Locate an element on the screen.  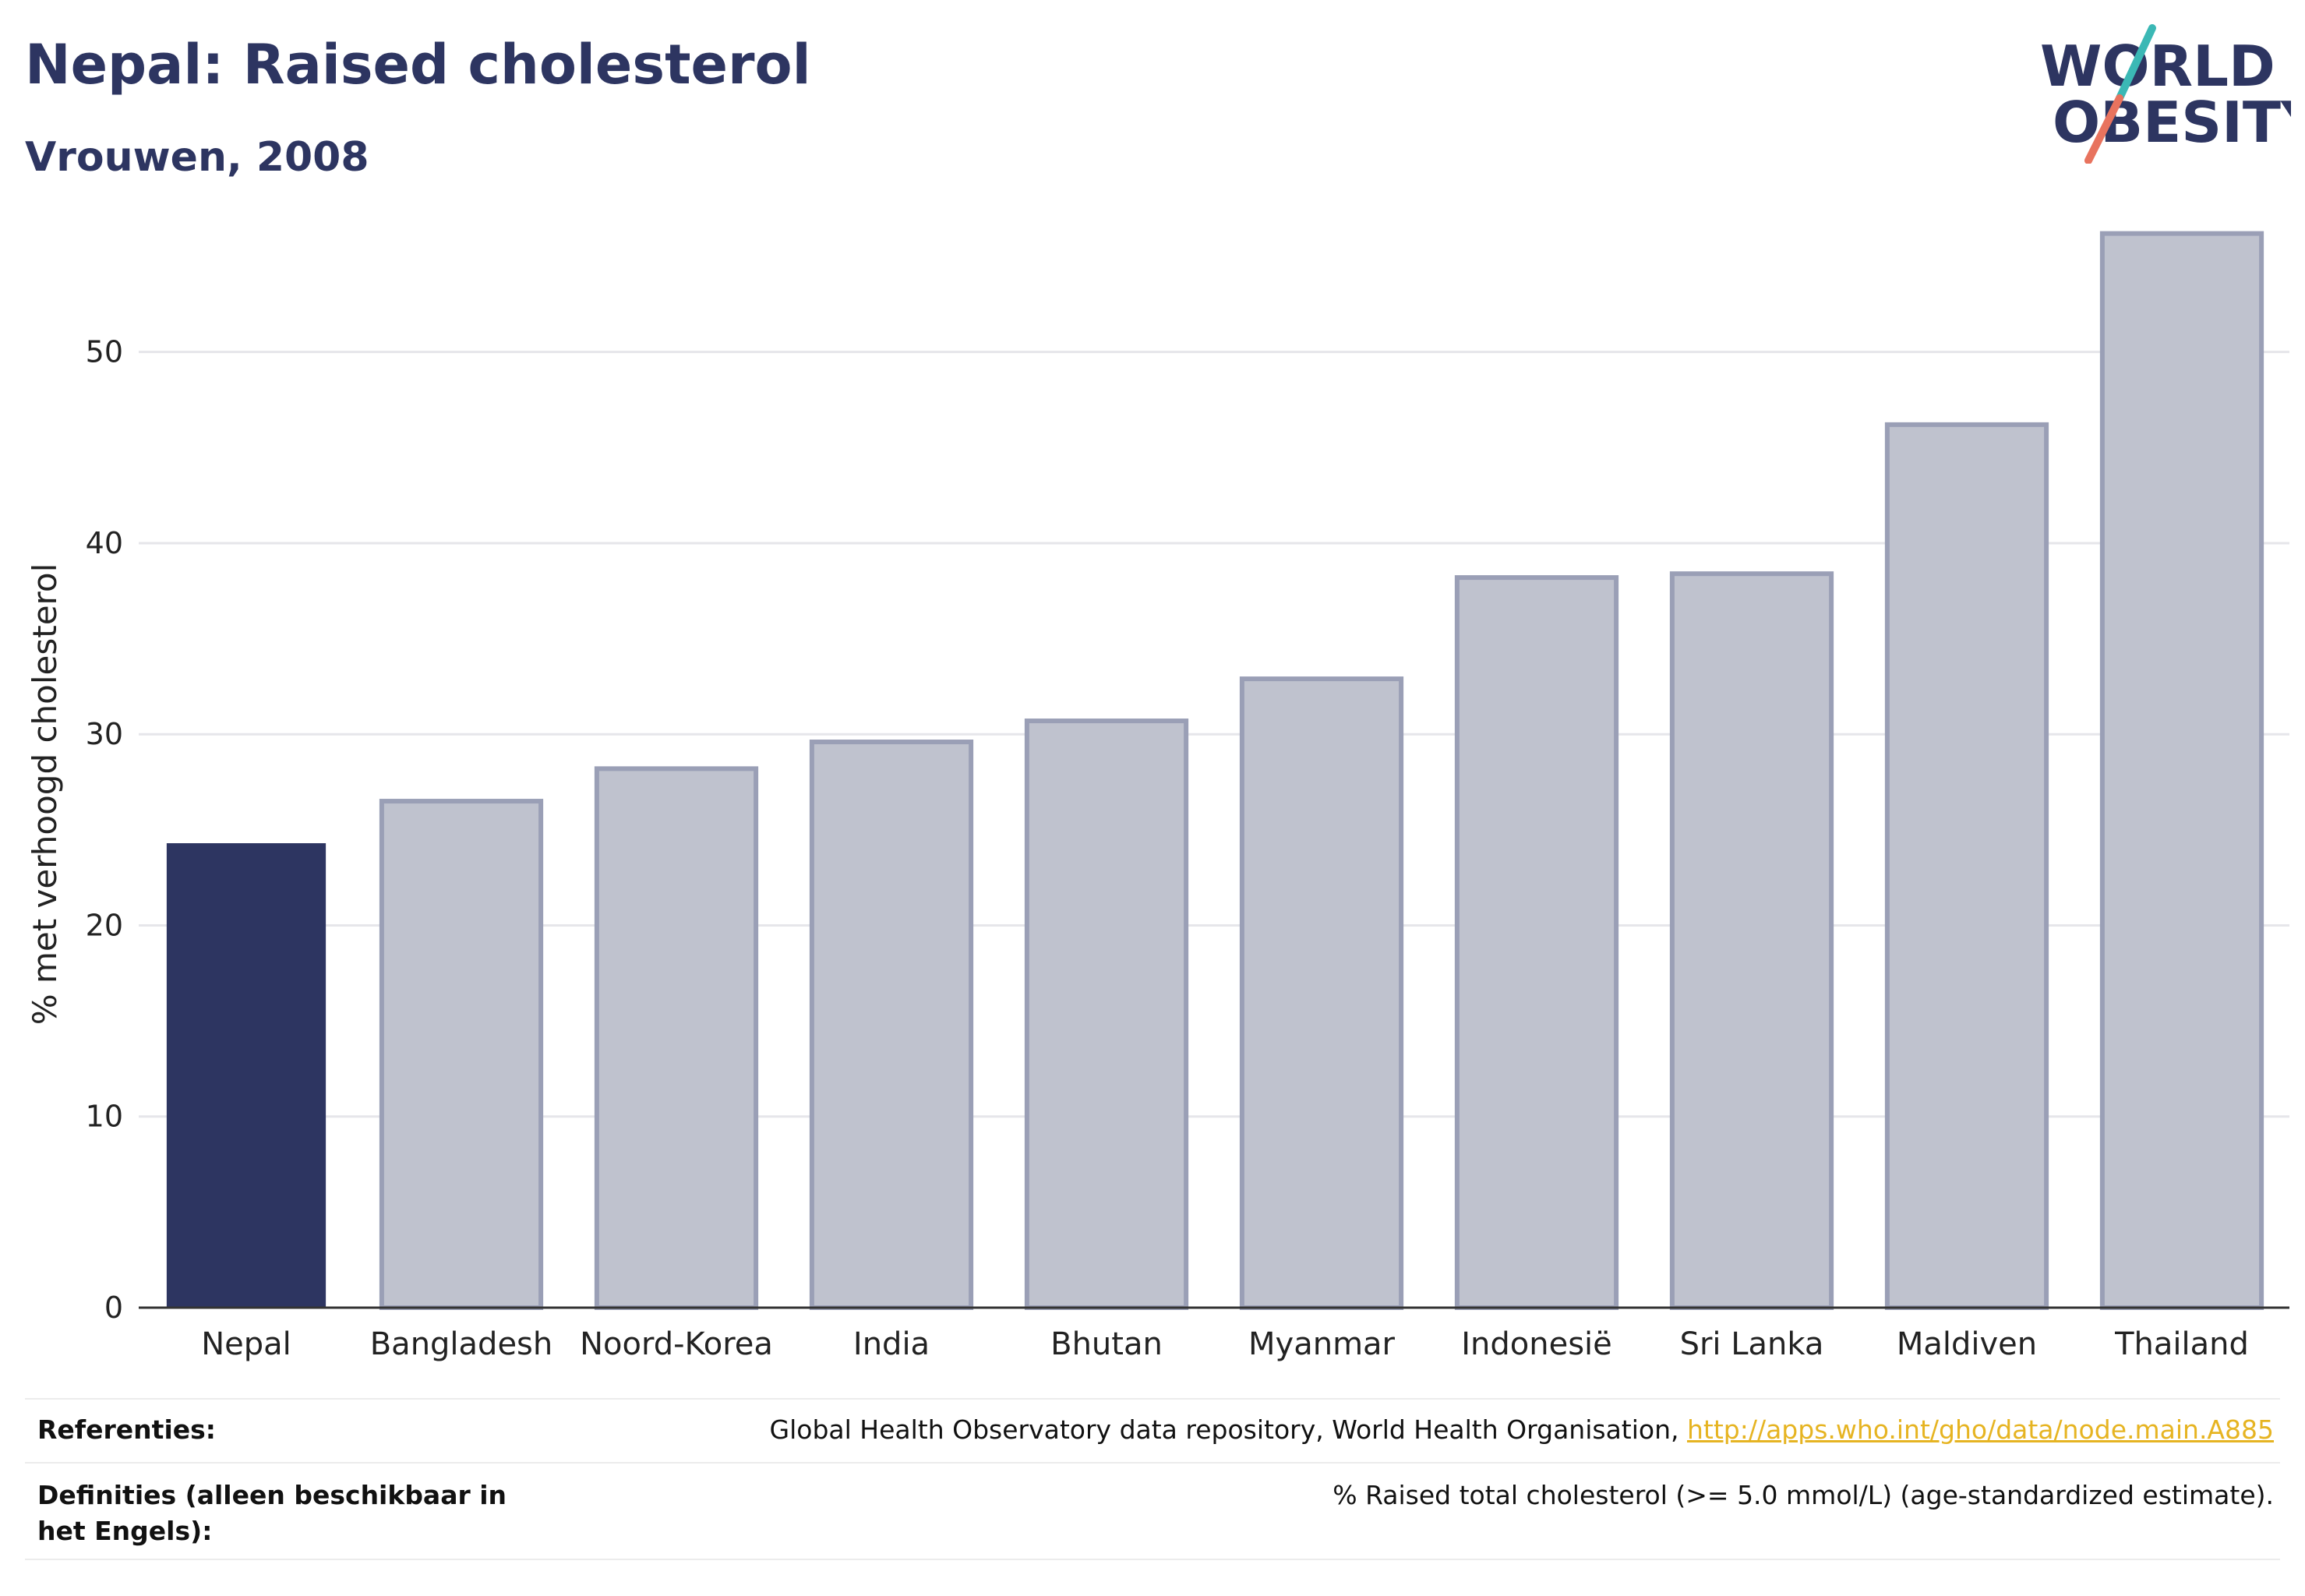
x-tick-label: Bhutan is located at coordinates (1106, 1344).